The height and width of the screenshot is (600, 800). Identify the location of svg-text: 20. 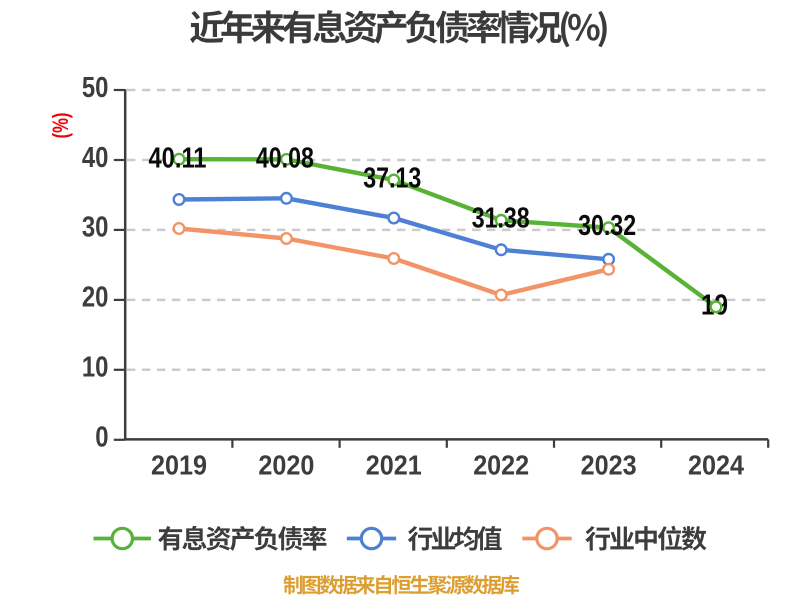
(95, 298).